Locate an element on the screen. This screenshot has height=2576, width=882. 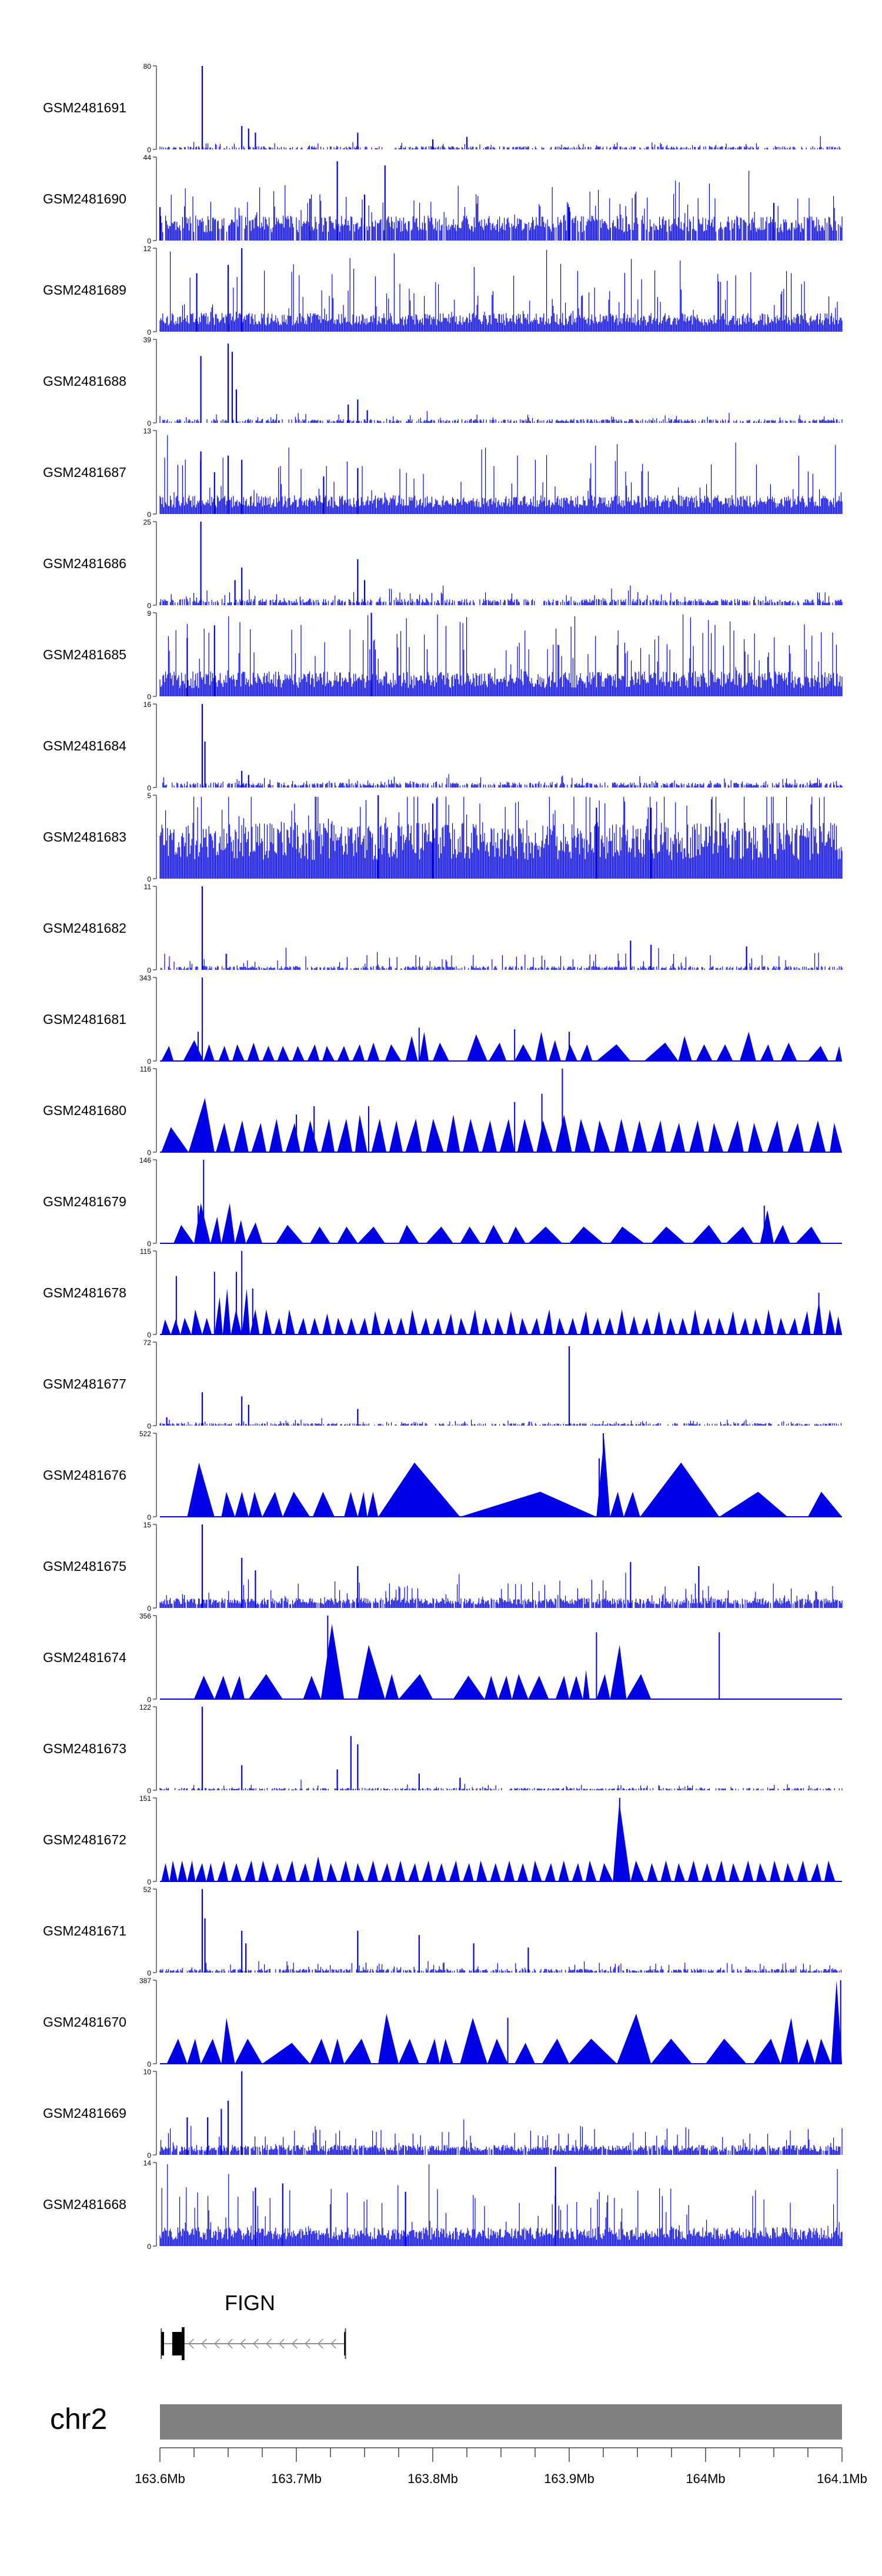
y-tick-label-max: 115 is located at coordinates (145, 1251).